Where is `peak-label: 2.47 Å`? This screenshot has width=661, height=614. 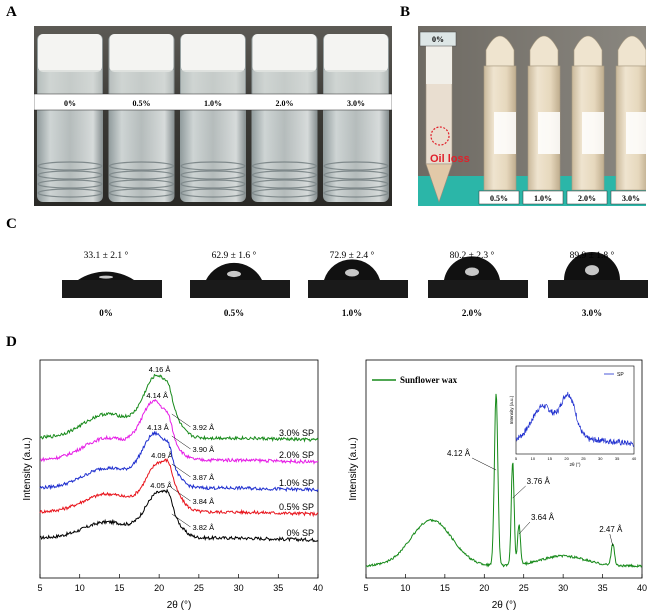
peak-label: 2.47 Å is located at coordinates (611, 529).